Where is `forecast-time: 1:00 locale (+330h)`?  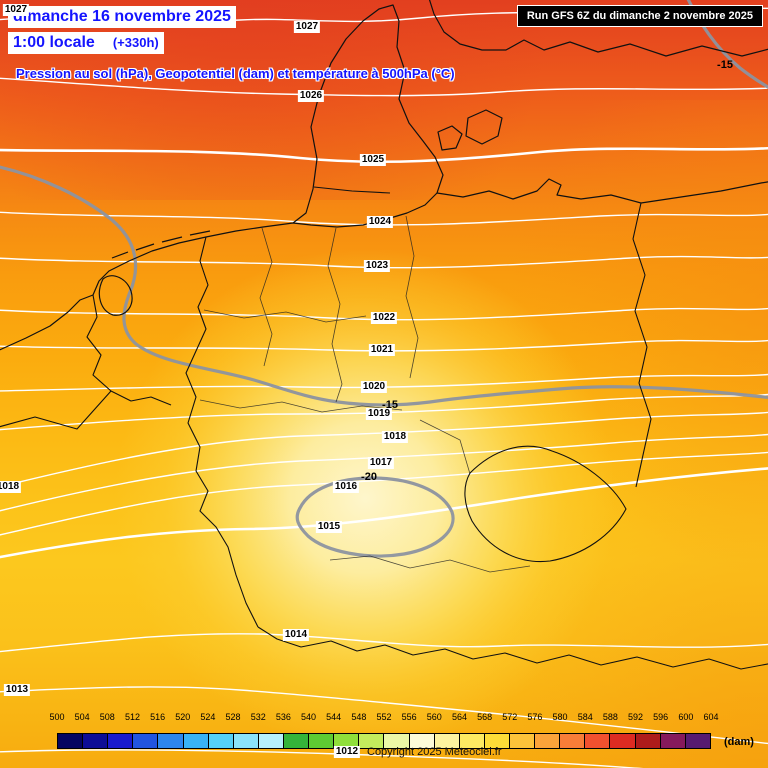
forecast-time: 1:00 locale (+330h) is located at coordinates (86, 43).